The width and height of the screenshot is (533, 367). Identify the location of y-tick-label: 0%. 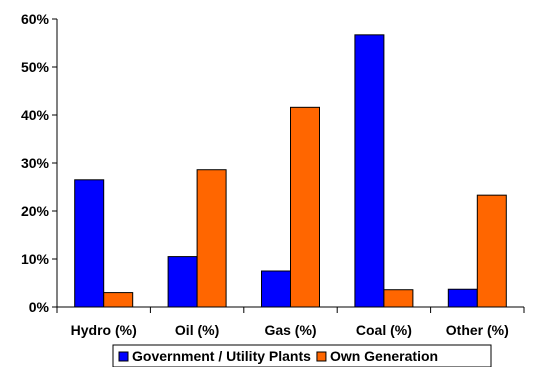
(39, 307).